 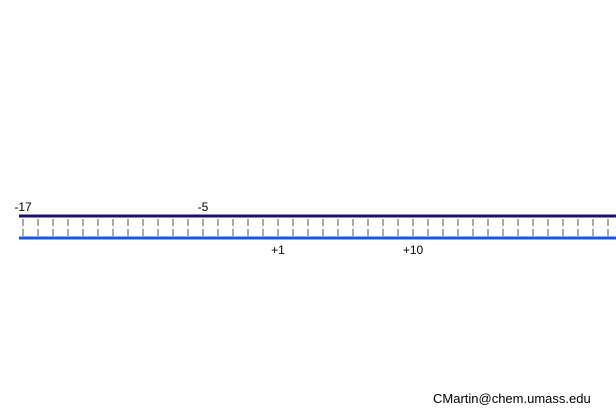 What do you see at coordinates (512, 398) in the screenshot?
I see `author-credit: CMartin@chem.umass.edu` at bounding box center [512, 398].